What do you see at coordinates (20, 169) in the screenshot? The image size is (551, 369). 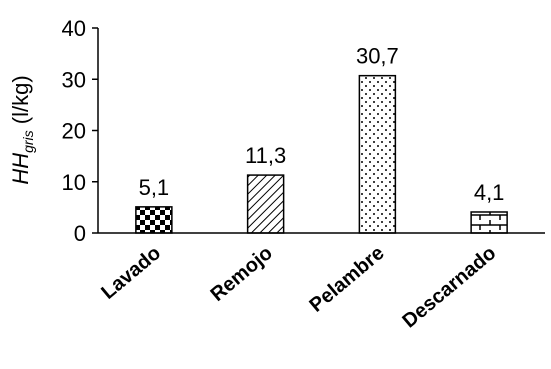 I see `y-axis-label-main: HH` at bounding box center [20, 169].